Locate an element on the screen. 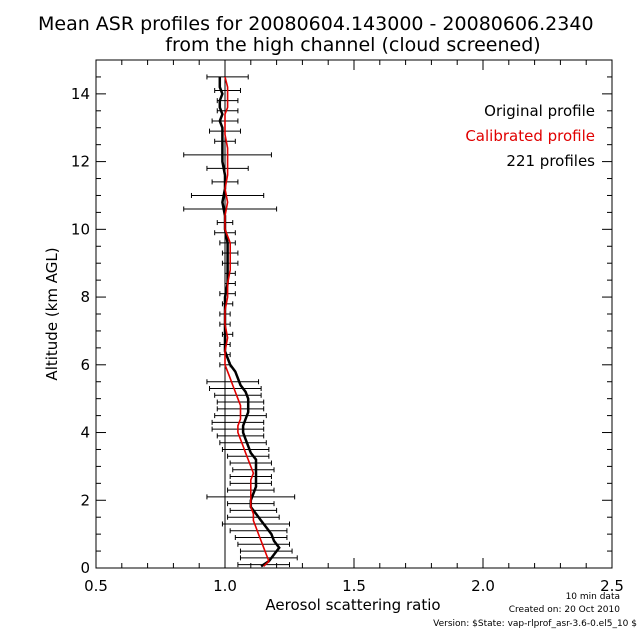 The height and width of the screenshot is (640, 640). footer-created: Created on: 20 Oct 2010 is located at coordinates (564, 610).